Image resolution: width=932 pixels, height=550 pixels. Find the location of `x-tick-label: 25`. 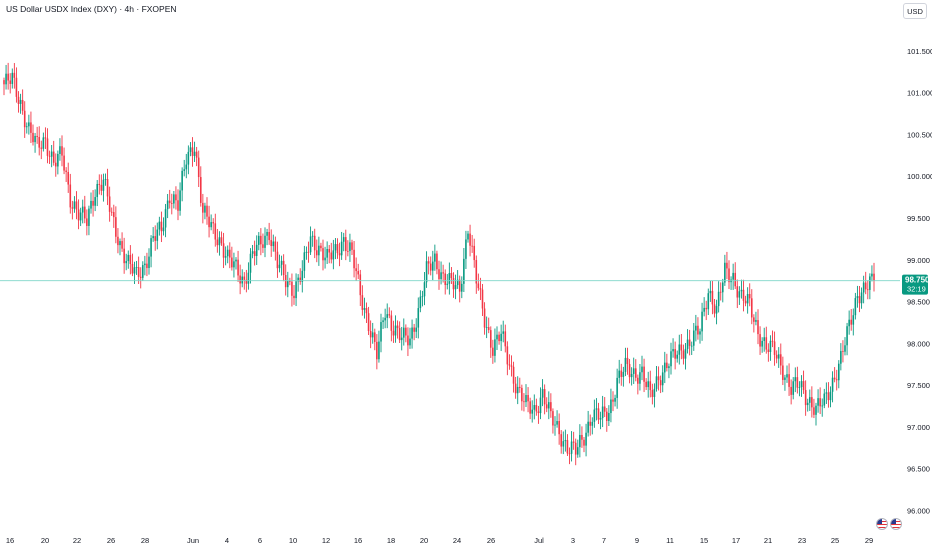

x-tick-label: 25 is located at coordinates (835, 540).